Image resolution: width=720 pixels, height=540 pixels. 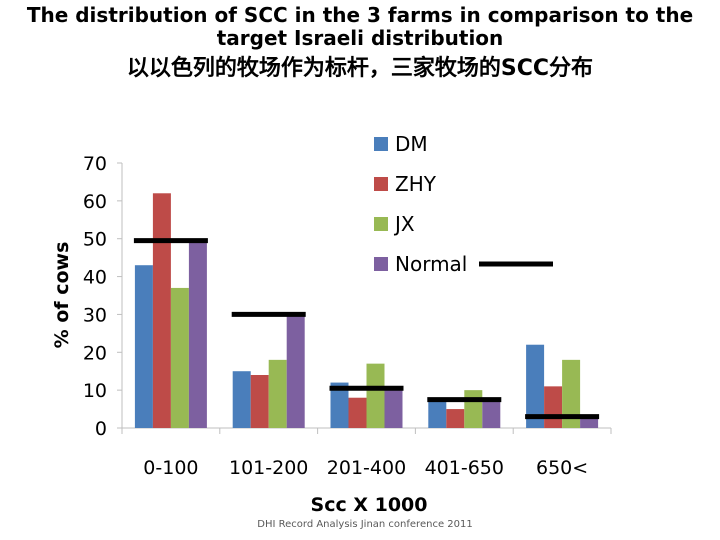 I want to click on legend-label-normal: Normal, so click(x=431, y=264).